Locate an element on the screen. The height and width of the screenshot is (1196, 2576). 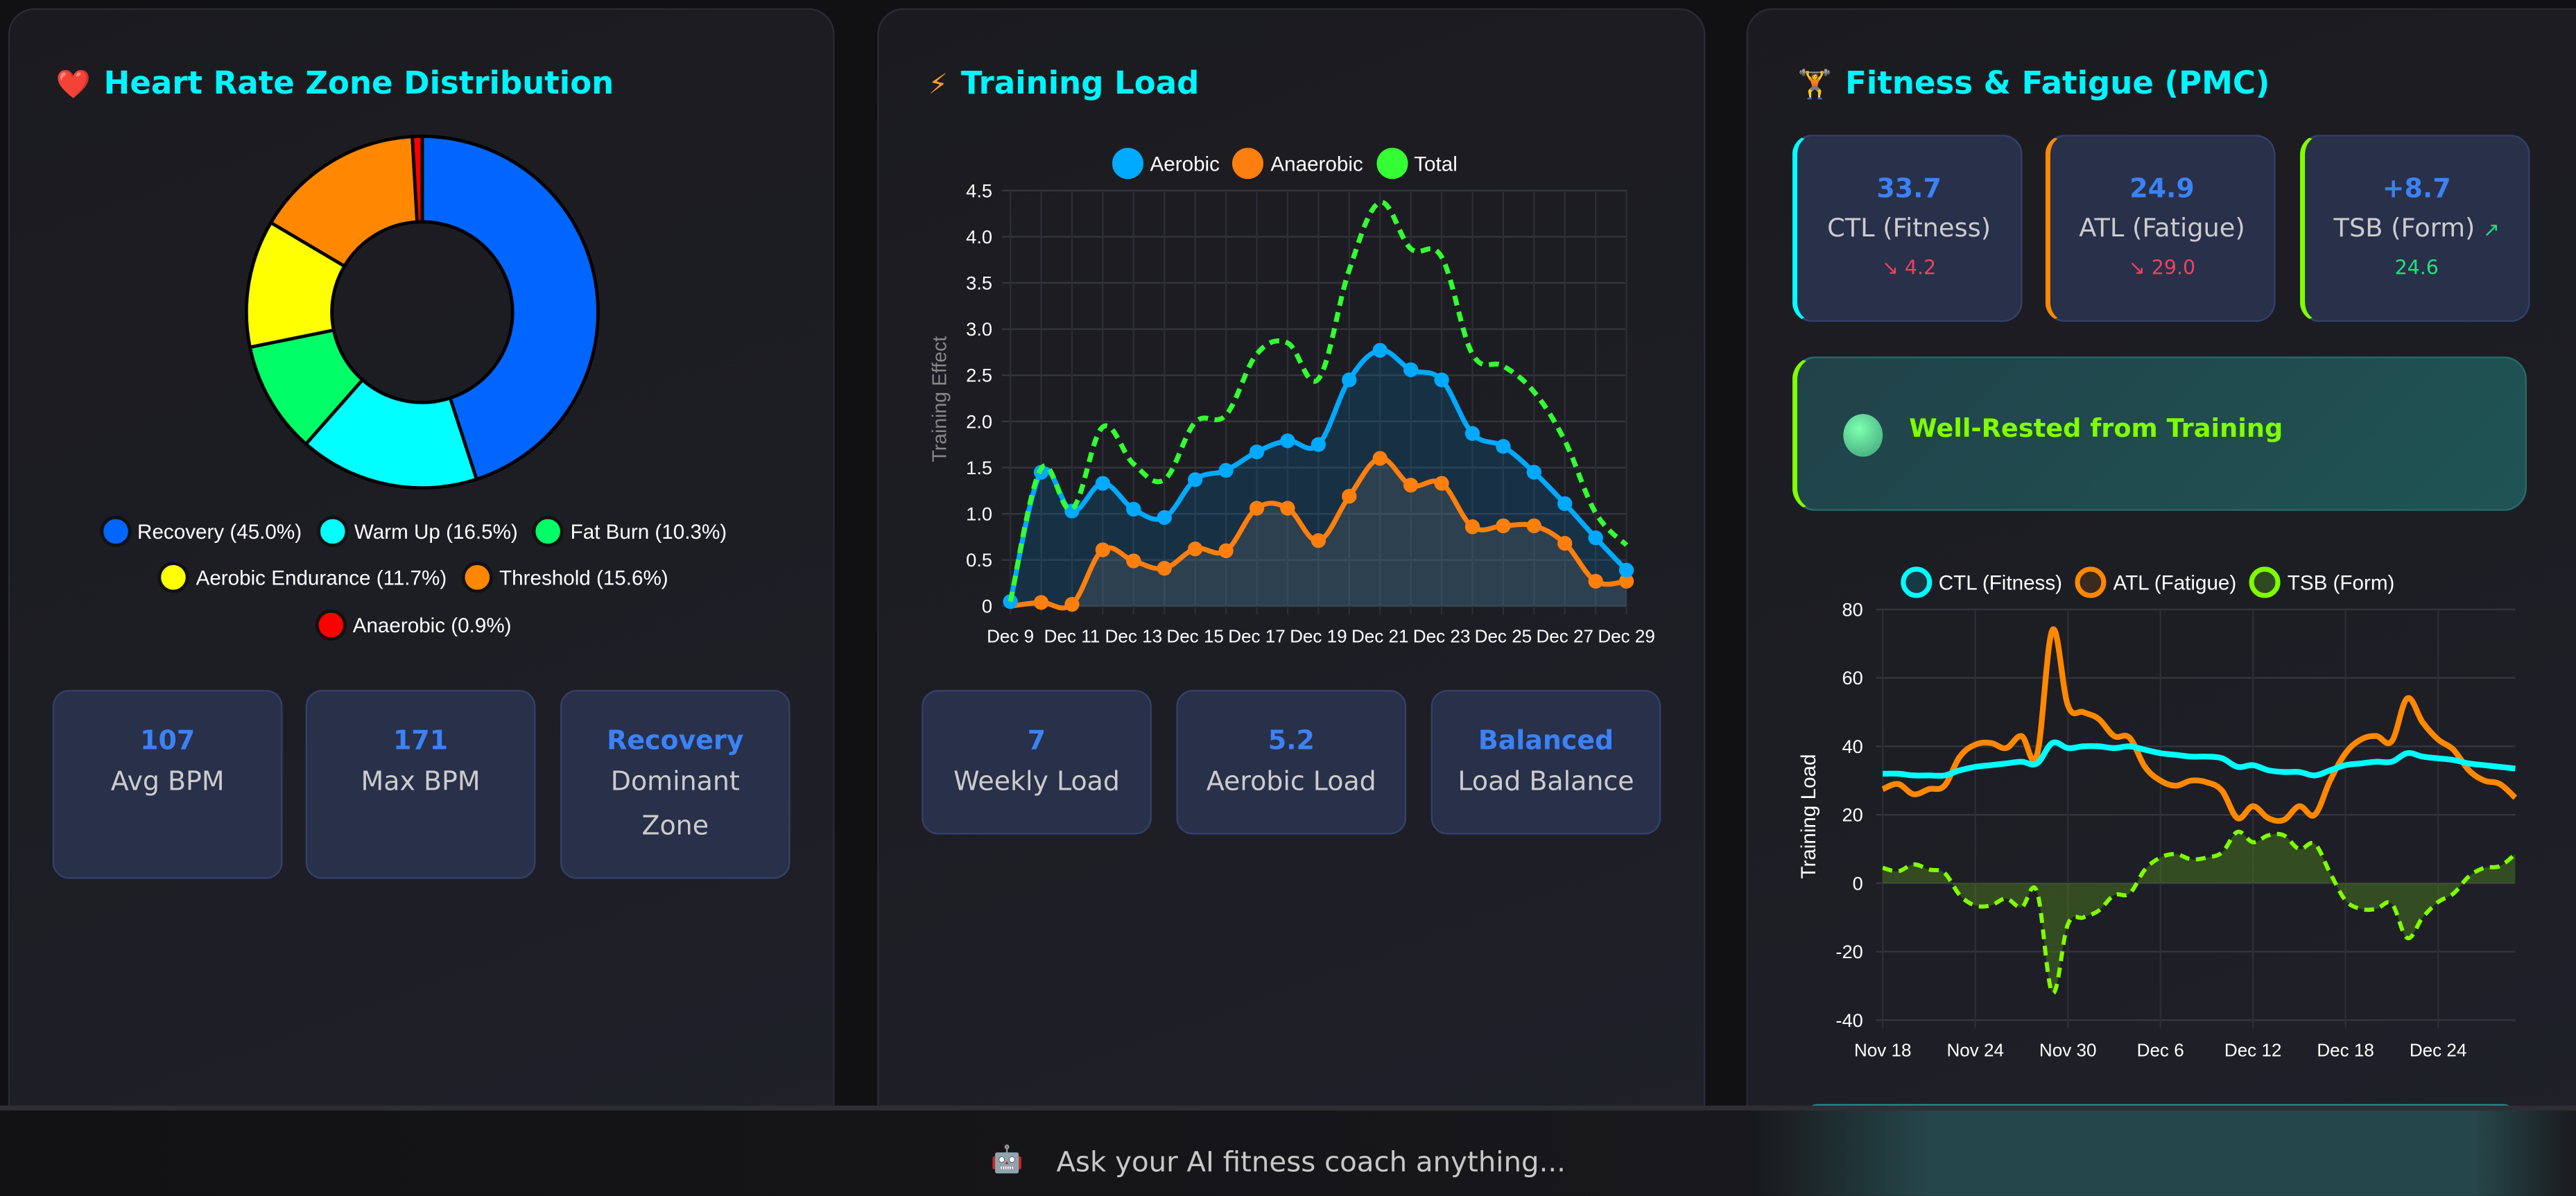
atl-label: ATL (Fatigue) is located at coordinates (2162, 228).